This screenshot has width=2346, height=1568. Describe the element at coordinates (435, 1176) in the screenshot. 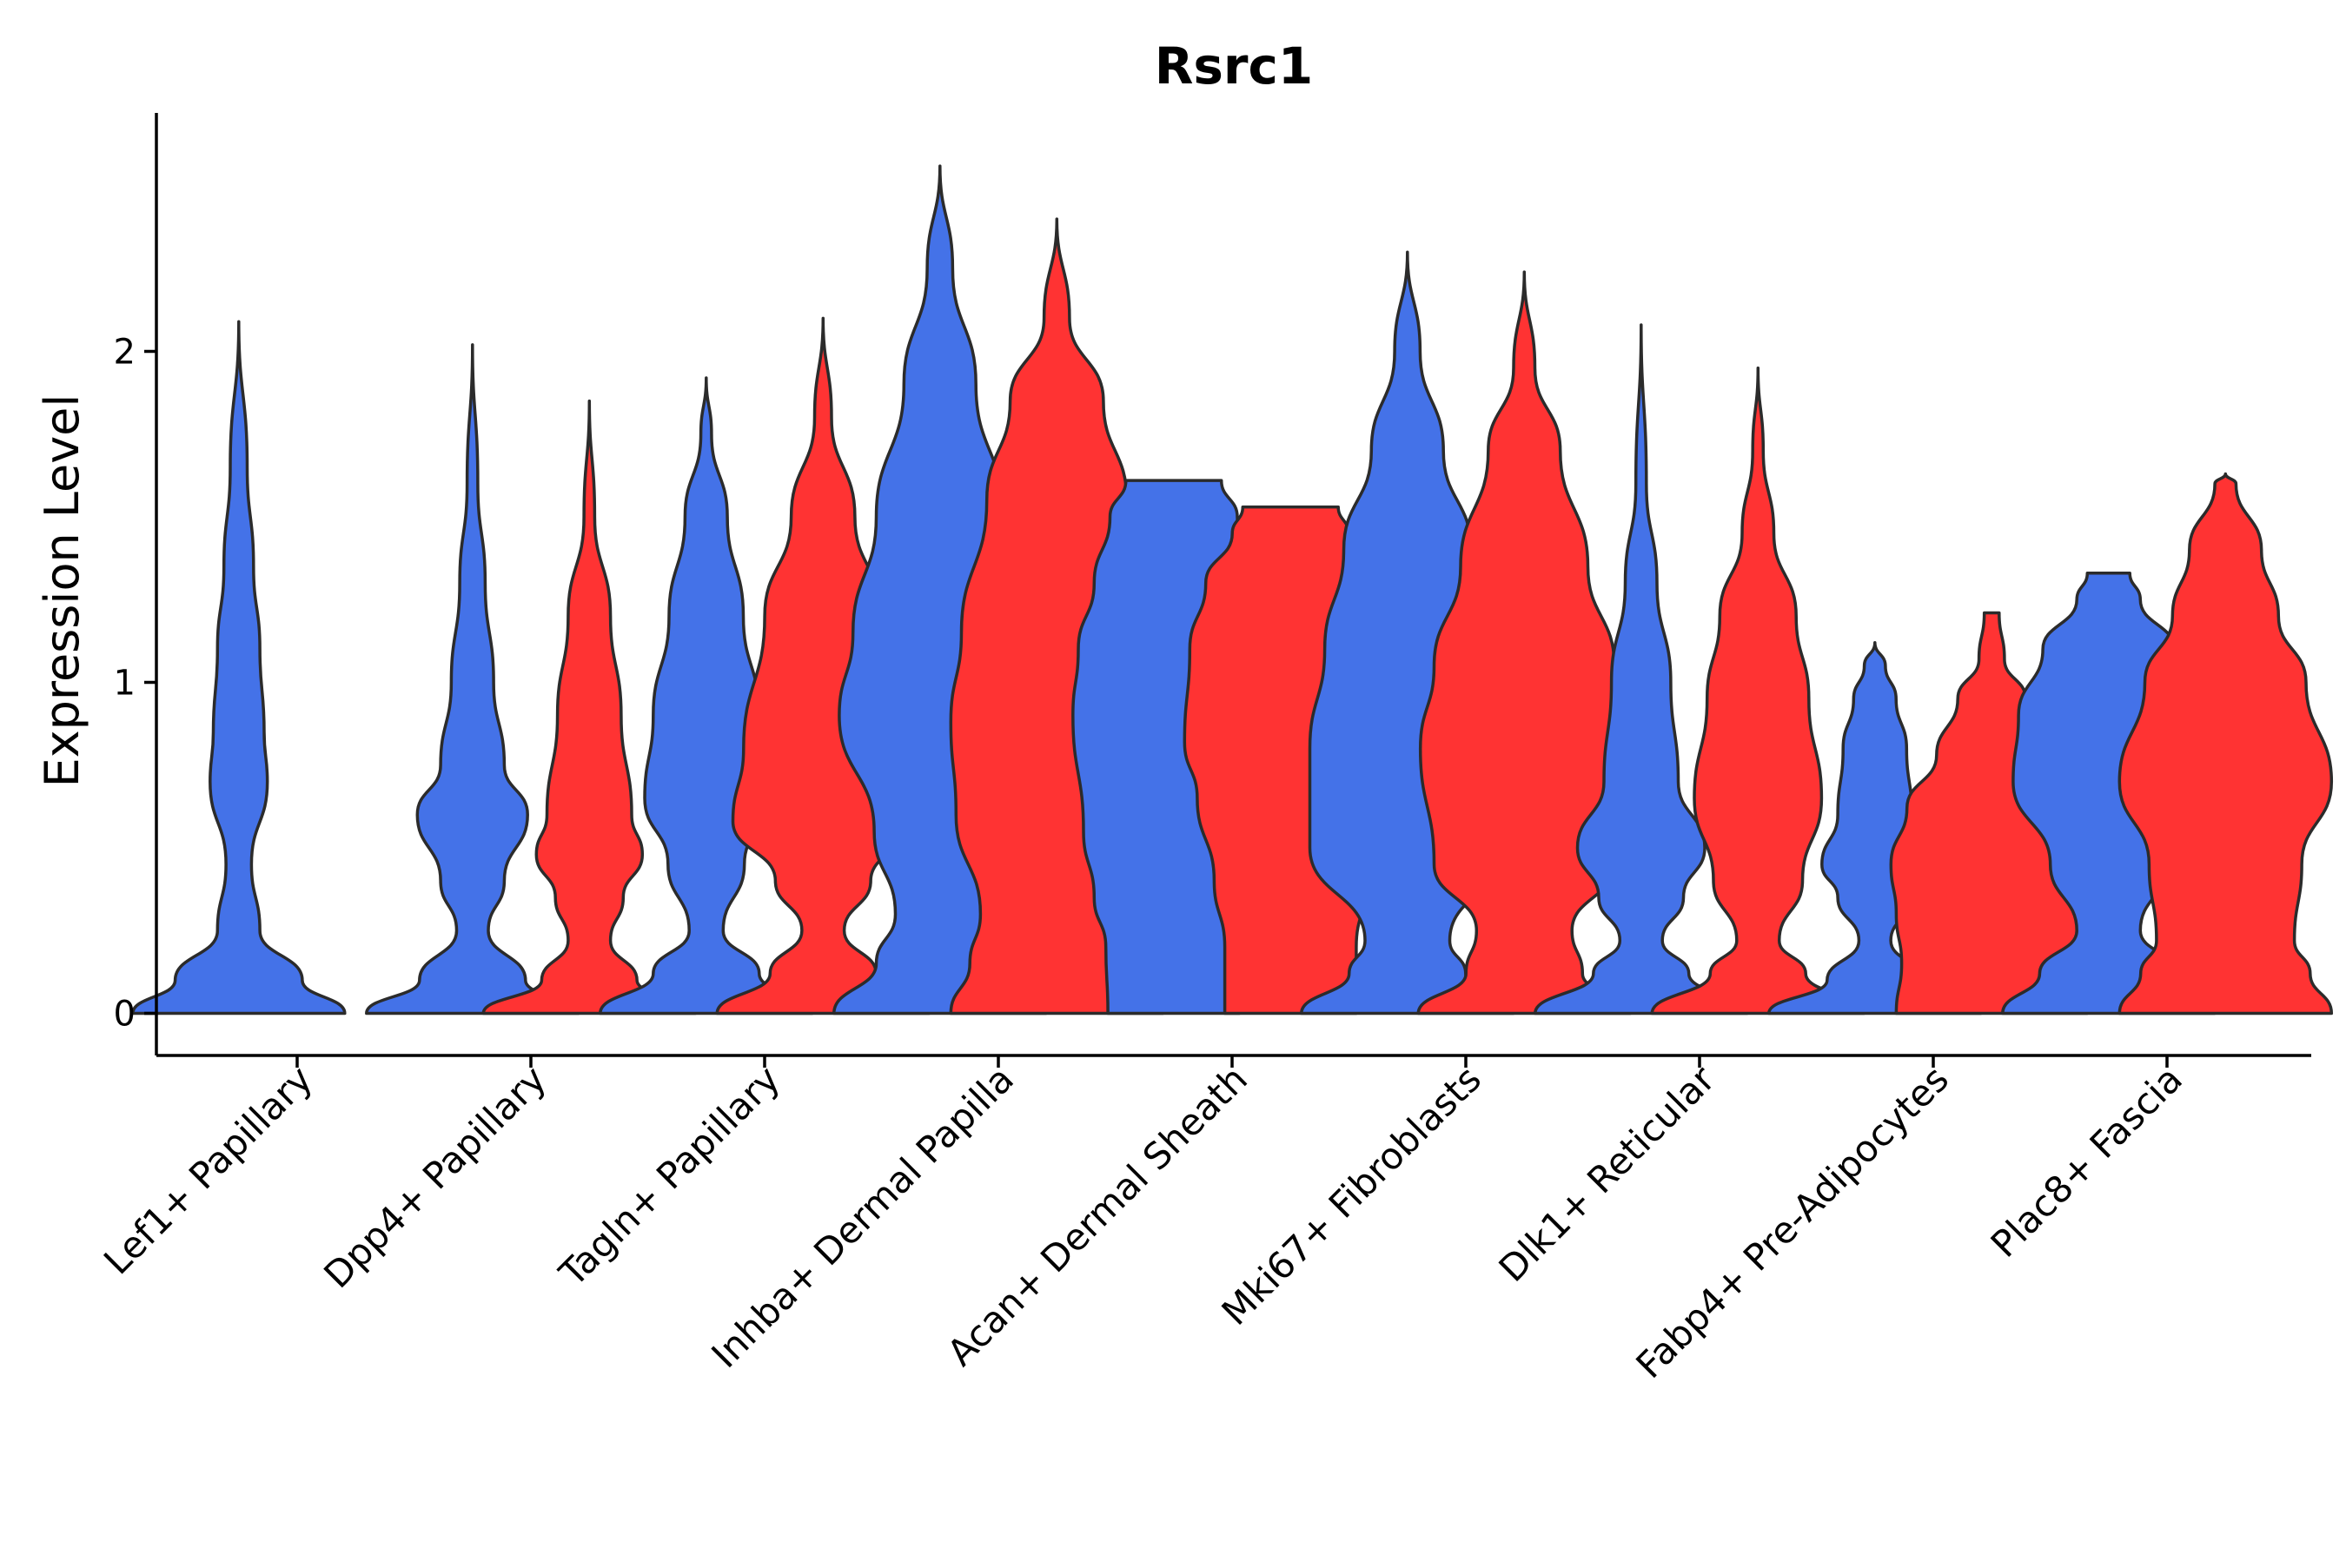

I see `x-tick-label-dpp4-papillary: Dpp4+ Papillary` at that location.